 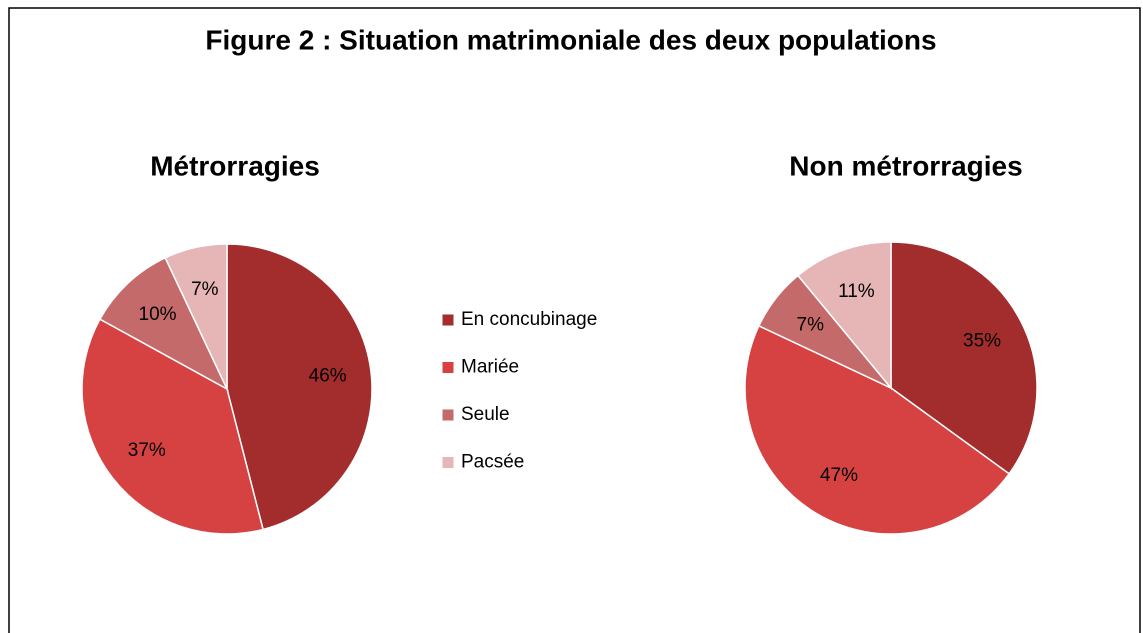 What do you see at coordinates (982, 341) in the screenshot?
I see `data-label: 35%` at bounding box center [982, 341].